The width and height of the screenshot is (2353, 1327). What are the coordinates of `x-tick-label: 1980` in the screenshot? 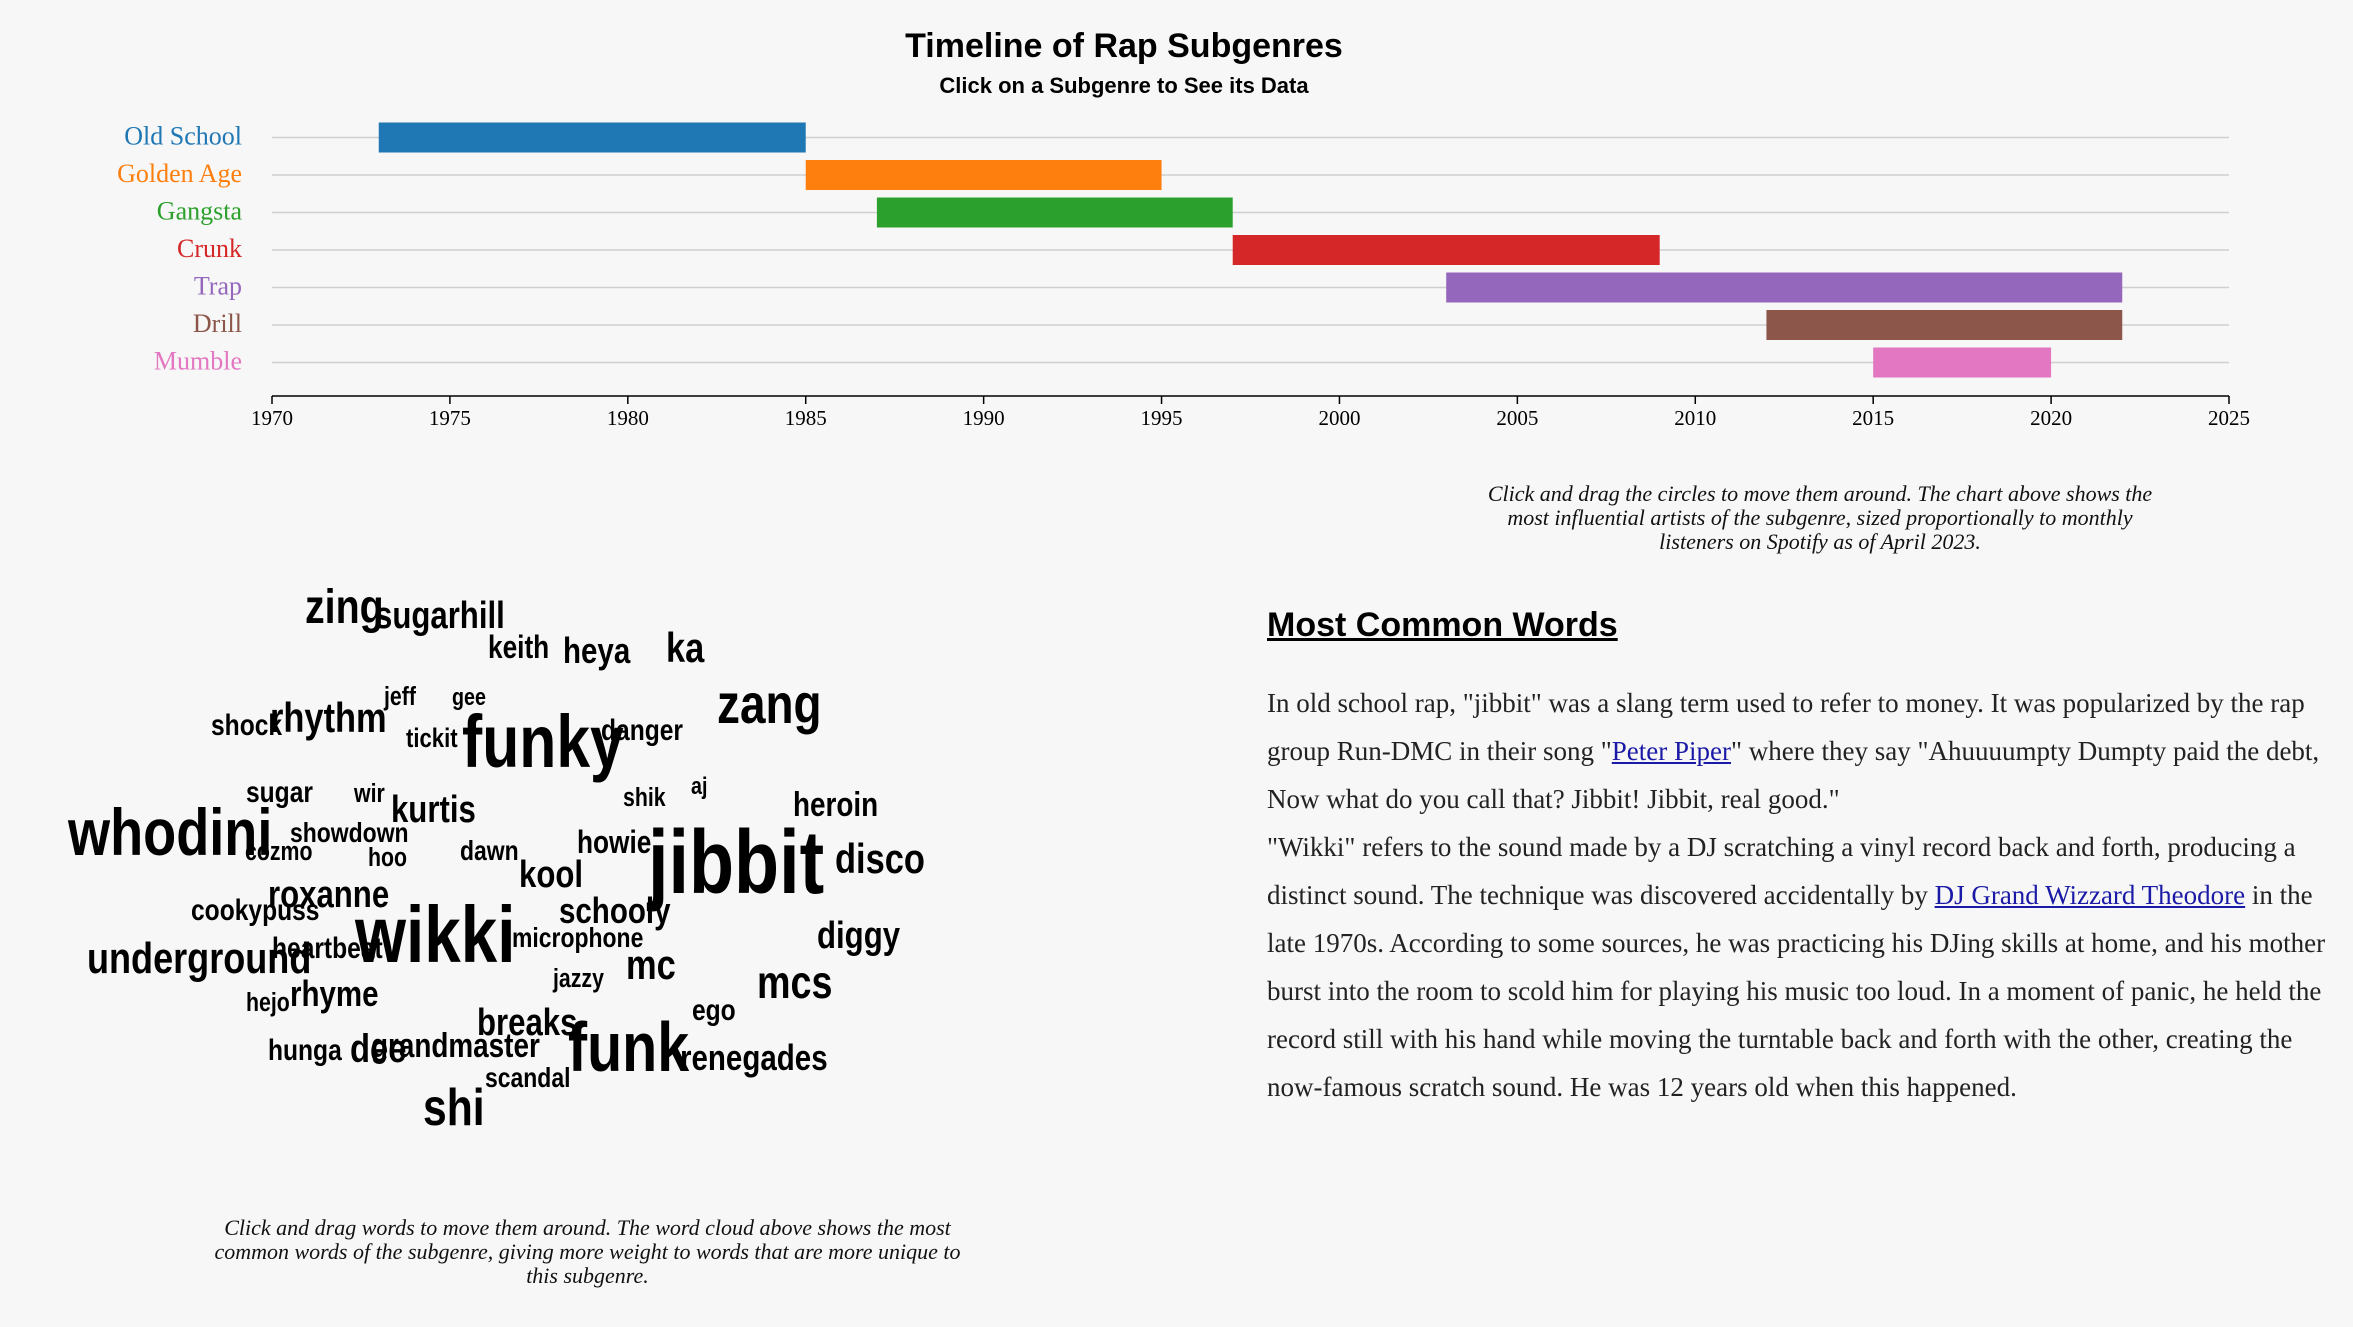 It's located at (628, 418).